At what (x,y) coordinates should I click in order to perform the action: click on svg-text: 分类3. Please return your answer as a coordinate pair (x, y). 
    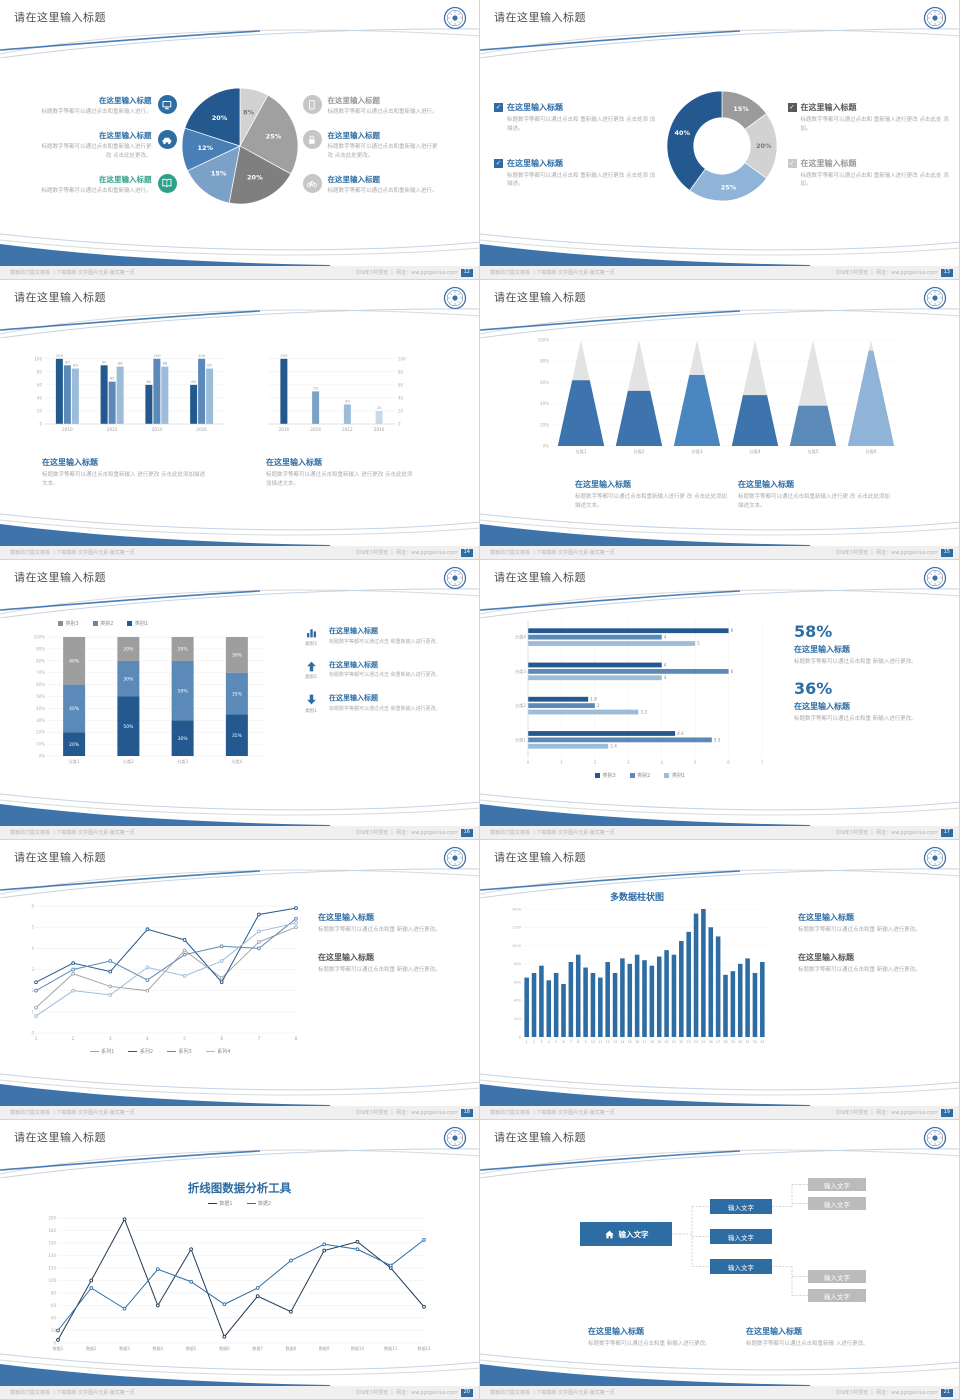
    Looking at the image, I should click on (182, 761).